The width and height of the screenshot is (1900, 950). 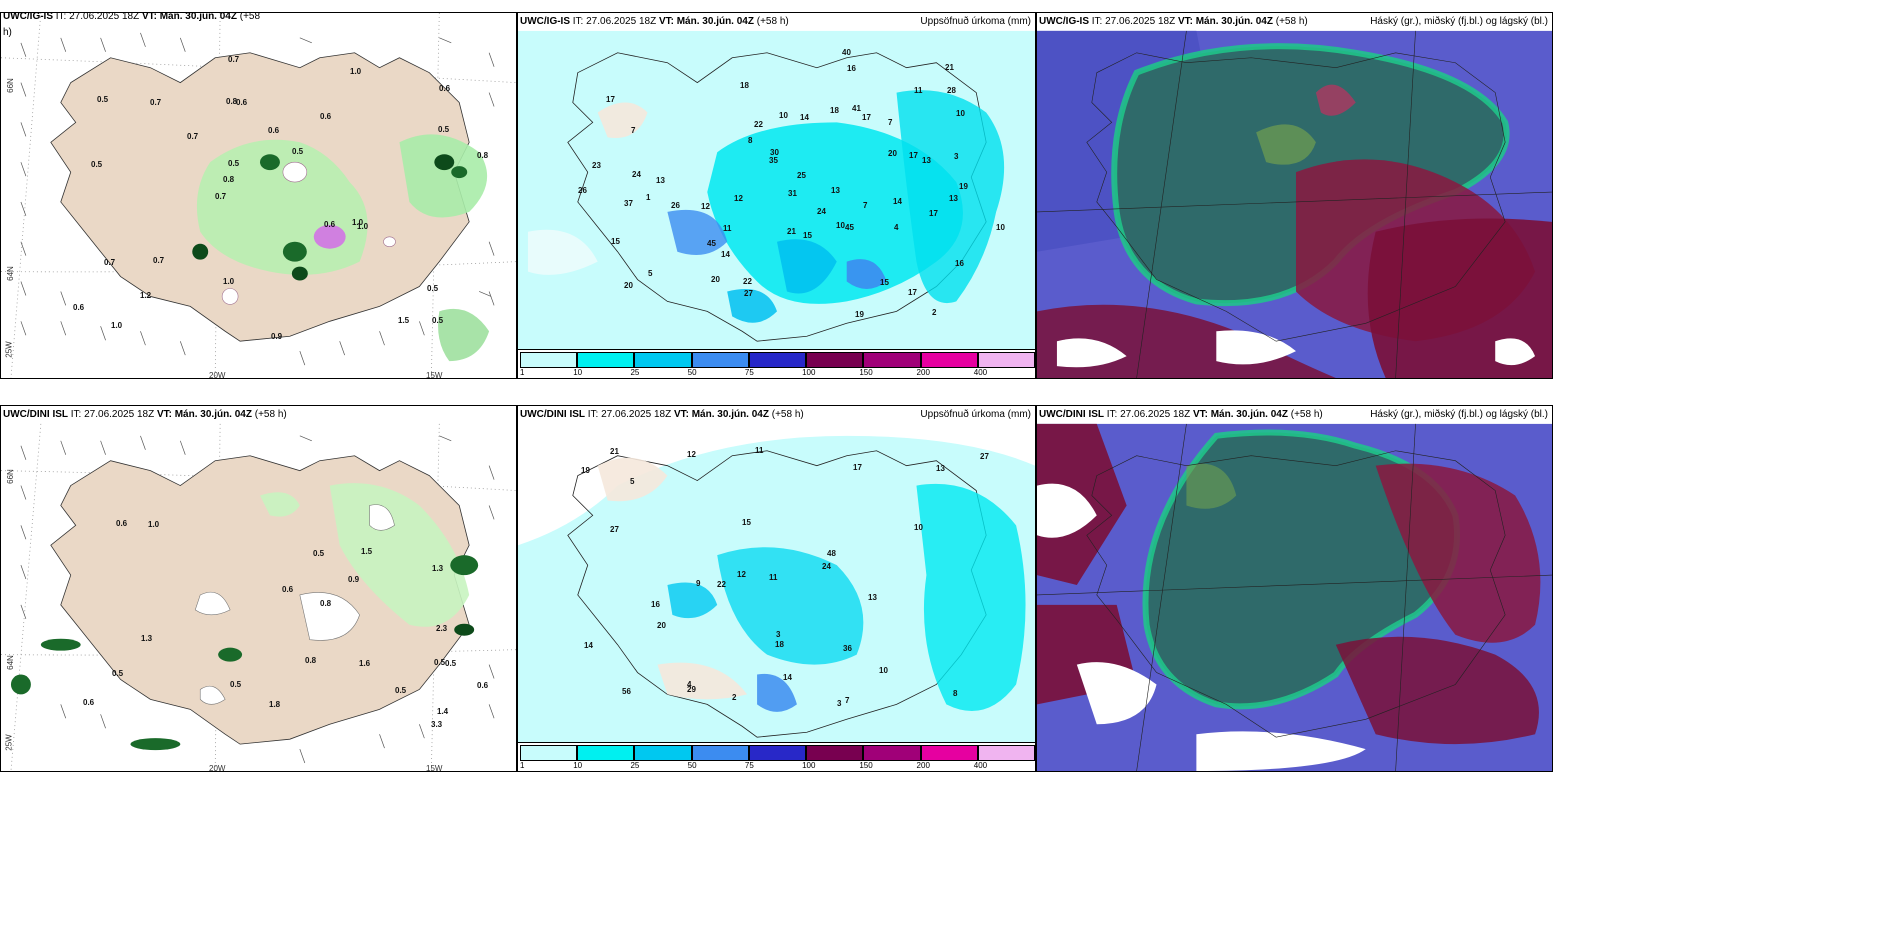 What do you see at coordinates (846, 52) in the screenshot?
I see `map-value-label: 40` at bounding box center [846, 52].